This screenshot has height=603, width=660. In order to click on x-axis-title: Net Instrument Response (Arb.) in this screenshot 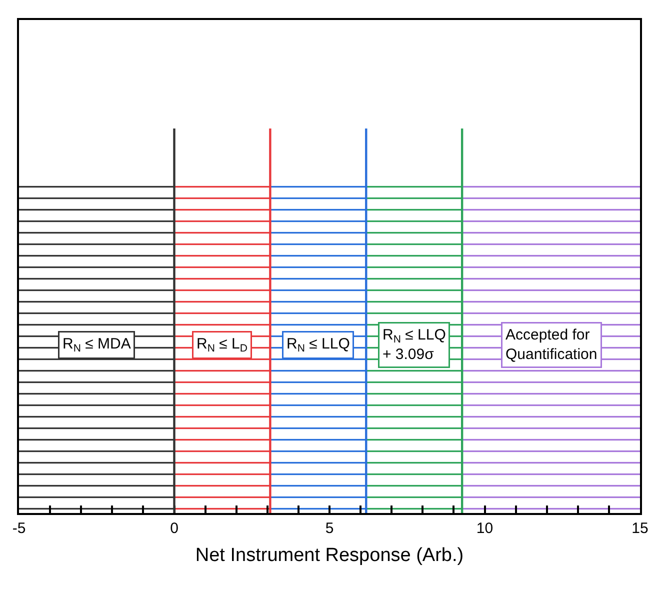, I will do `click(329, 555)`.